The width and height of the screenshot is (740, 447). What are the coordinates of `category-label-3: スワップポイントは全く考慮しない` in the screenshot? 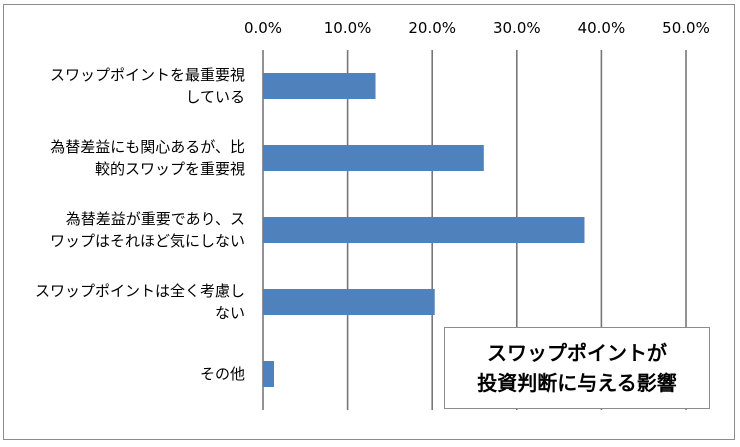 It's located at (140, 302).